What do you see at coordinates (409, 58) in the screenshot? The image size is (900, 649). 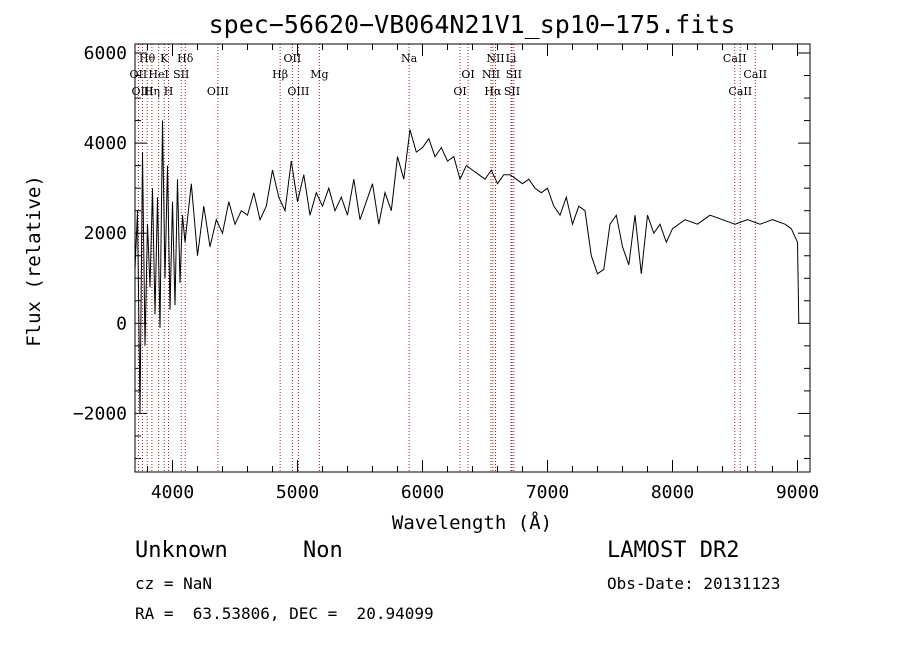 I see `spectral-line-label: Na` at bounding box center [409, 58].